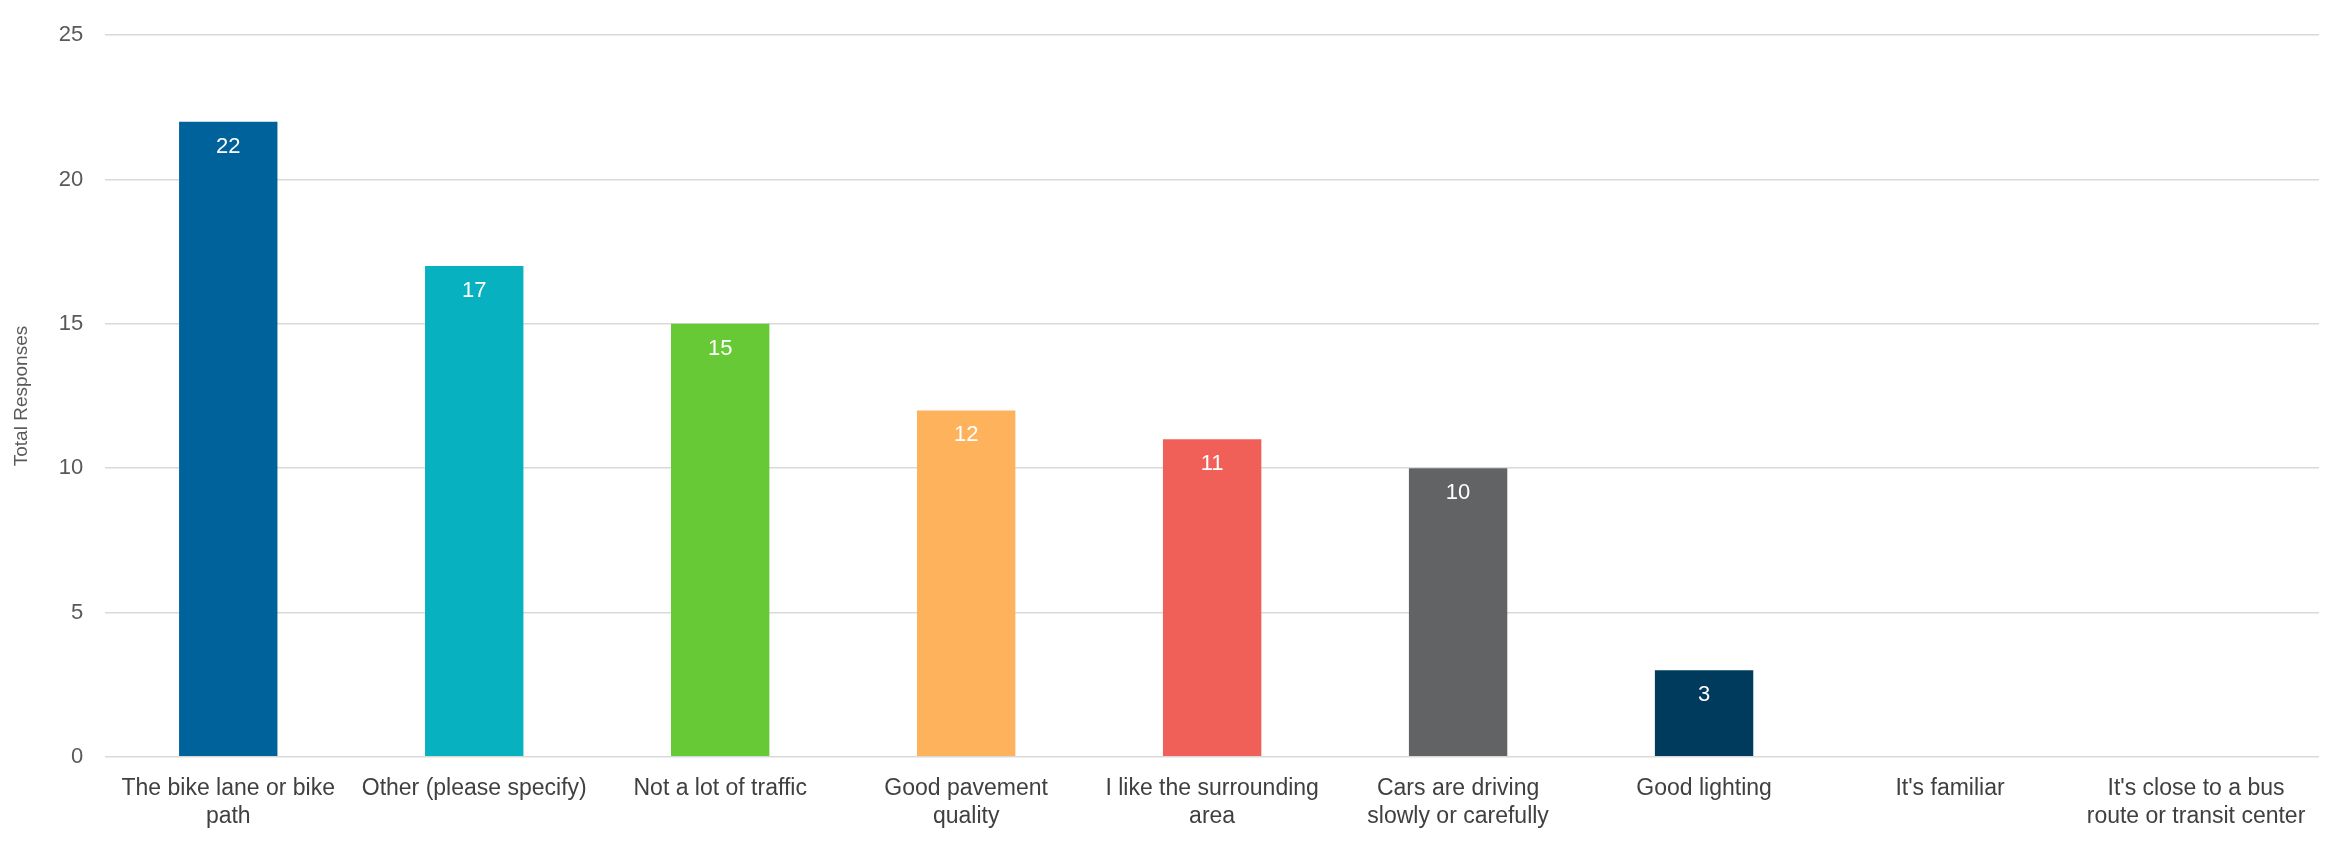  What do you see at coordinates (1950, 786) in the screenshot?
I see `x-tick-label: It's familiar` at bounding box center [1950, 786].